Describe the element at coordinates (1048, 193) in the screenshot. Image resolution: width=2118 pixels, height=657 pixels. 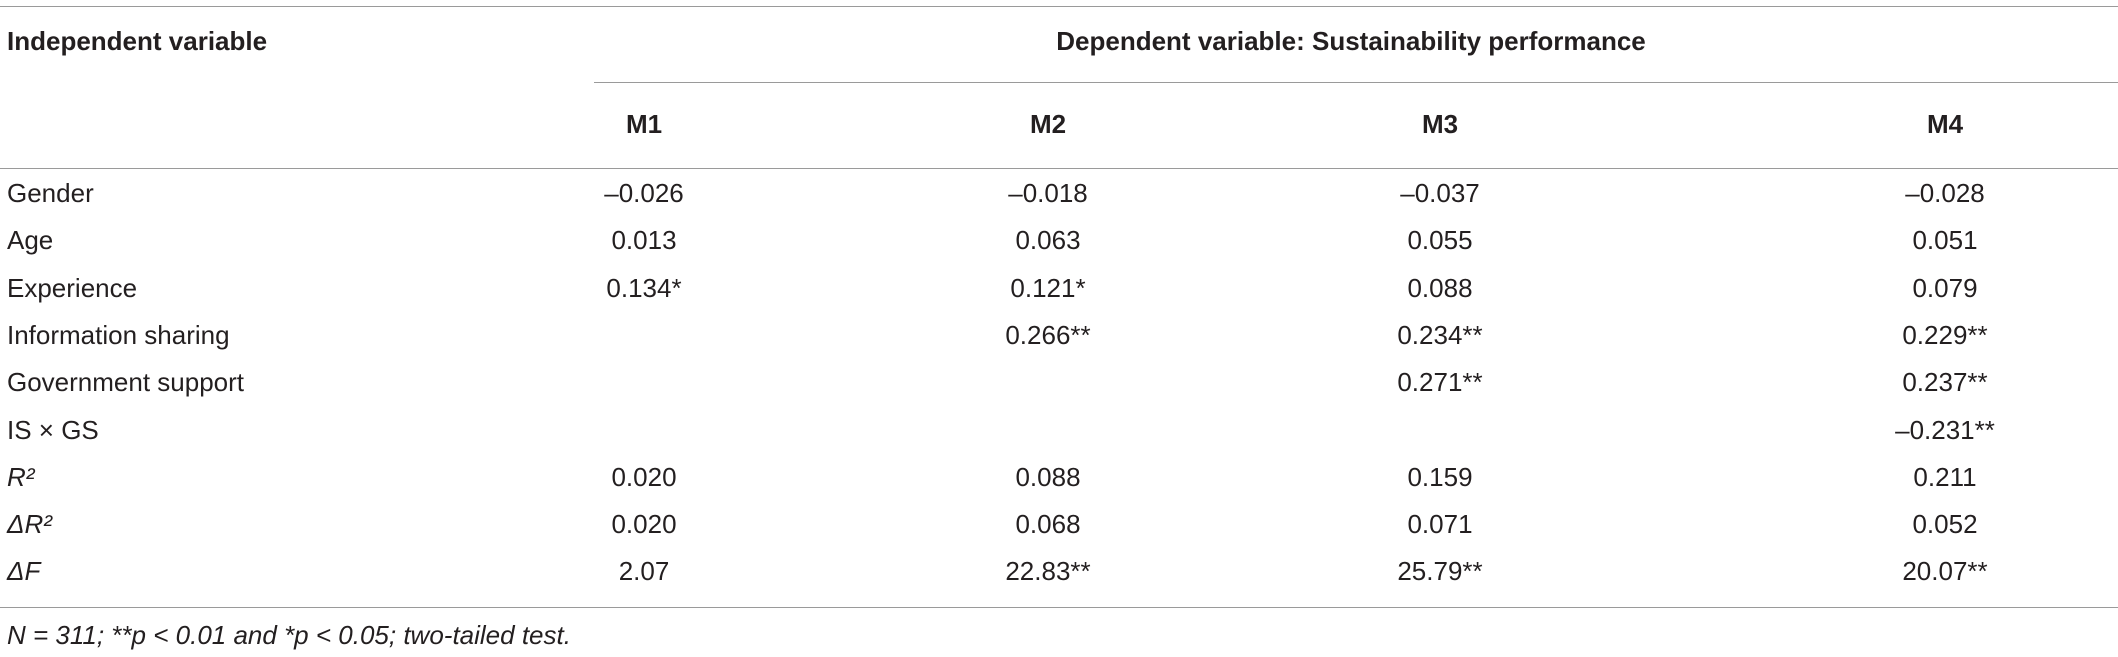
I see `cell: –0.018` at that location.